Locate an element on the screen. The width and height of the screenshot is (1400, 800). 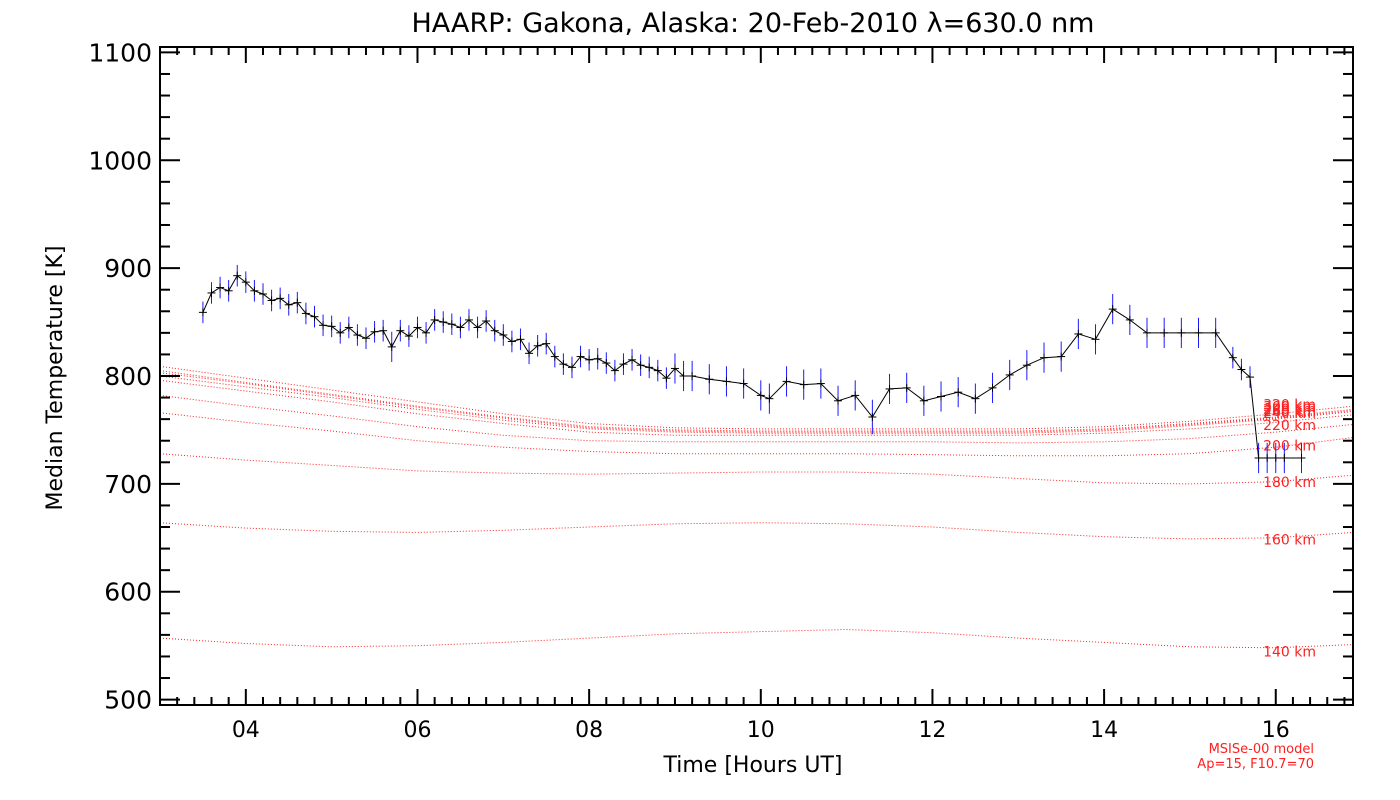
model-label-300-km: 300 km is located at coordinates (1289, 408).